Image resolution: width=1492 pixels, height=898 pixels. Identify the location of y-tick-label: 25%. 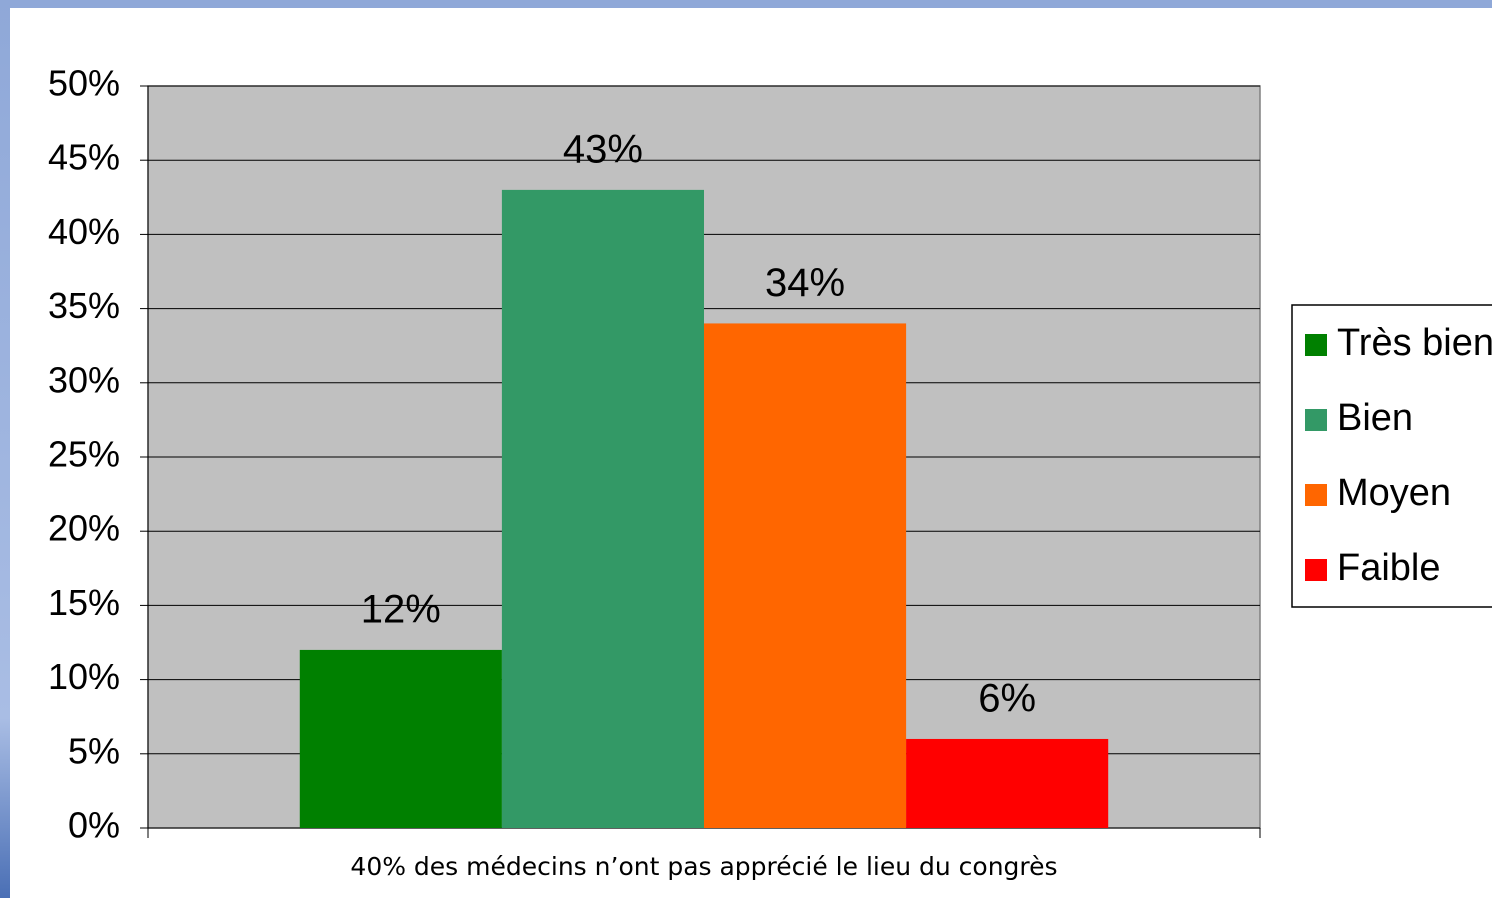
(84, 454).